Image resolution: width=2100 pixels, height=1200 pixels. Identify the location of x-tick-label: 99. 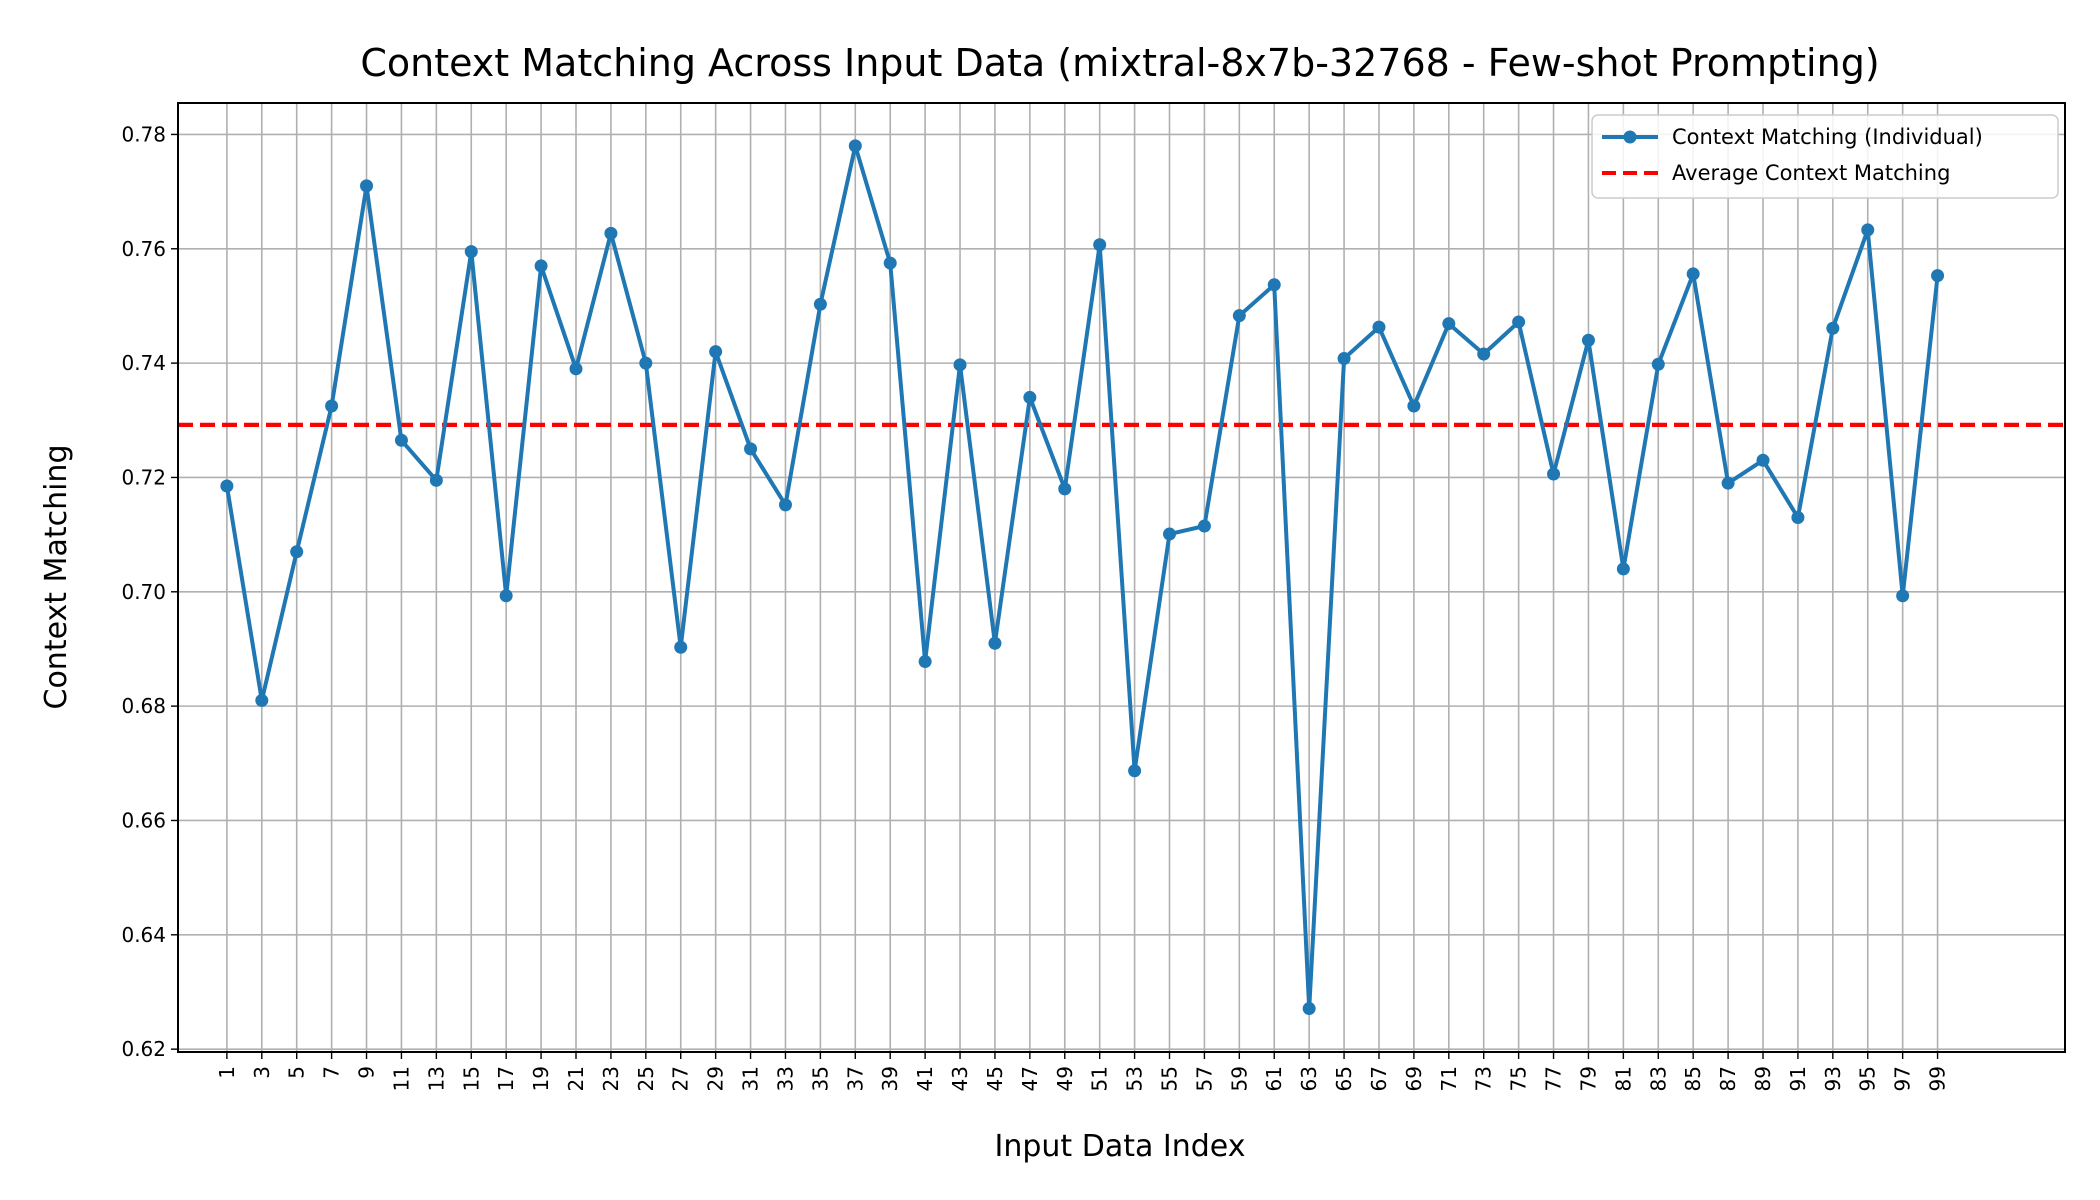
(1938, 1078).